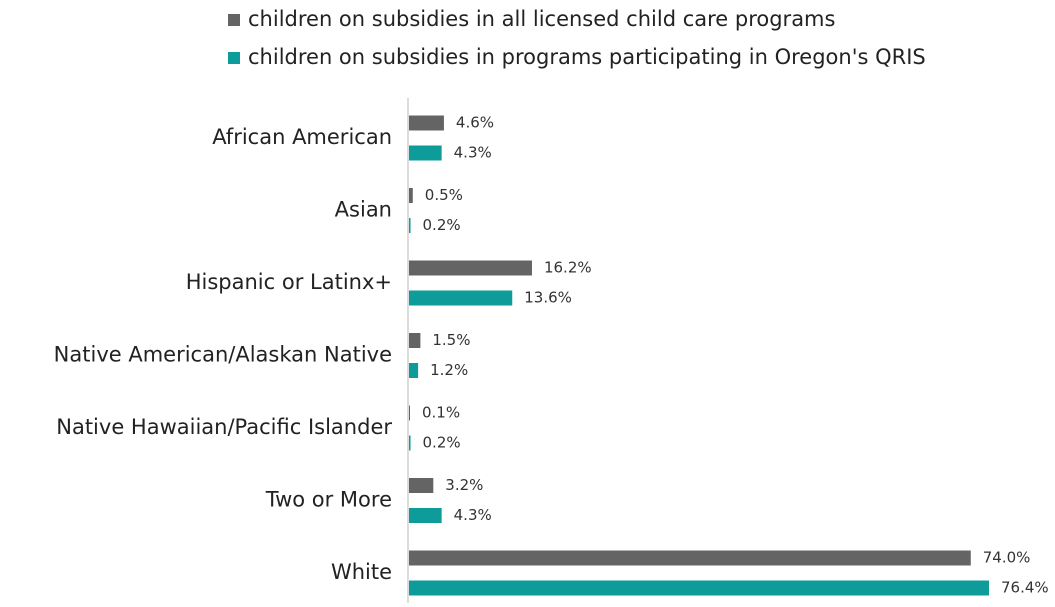  Describe the element at coordinates (361, 572) in the screenshot. I see `category-label-white: White` at that location.